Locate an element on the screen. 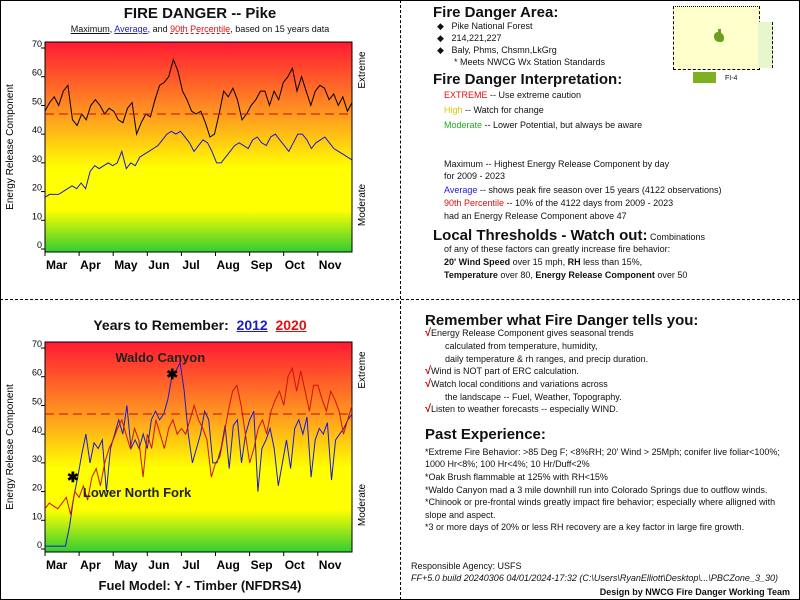  rh-label: RH is located at coordinates (574, 262).